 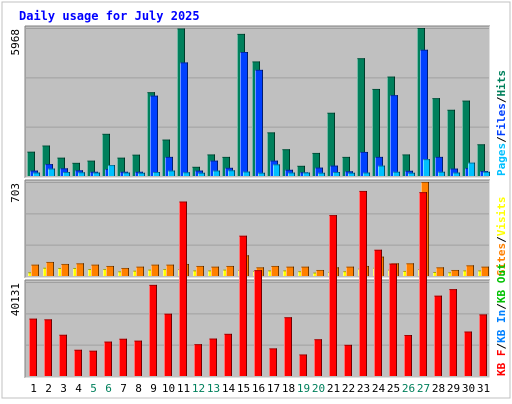 What do you see at coordinates (15, 299) in the screenshot?
I see `panel-bottom-ymax-label: 40131` at bounding box center [15, 299].